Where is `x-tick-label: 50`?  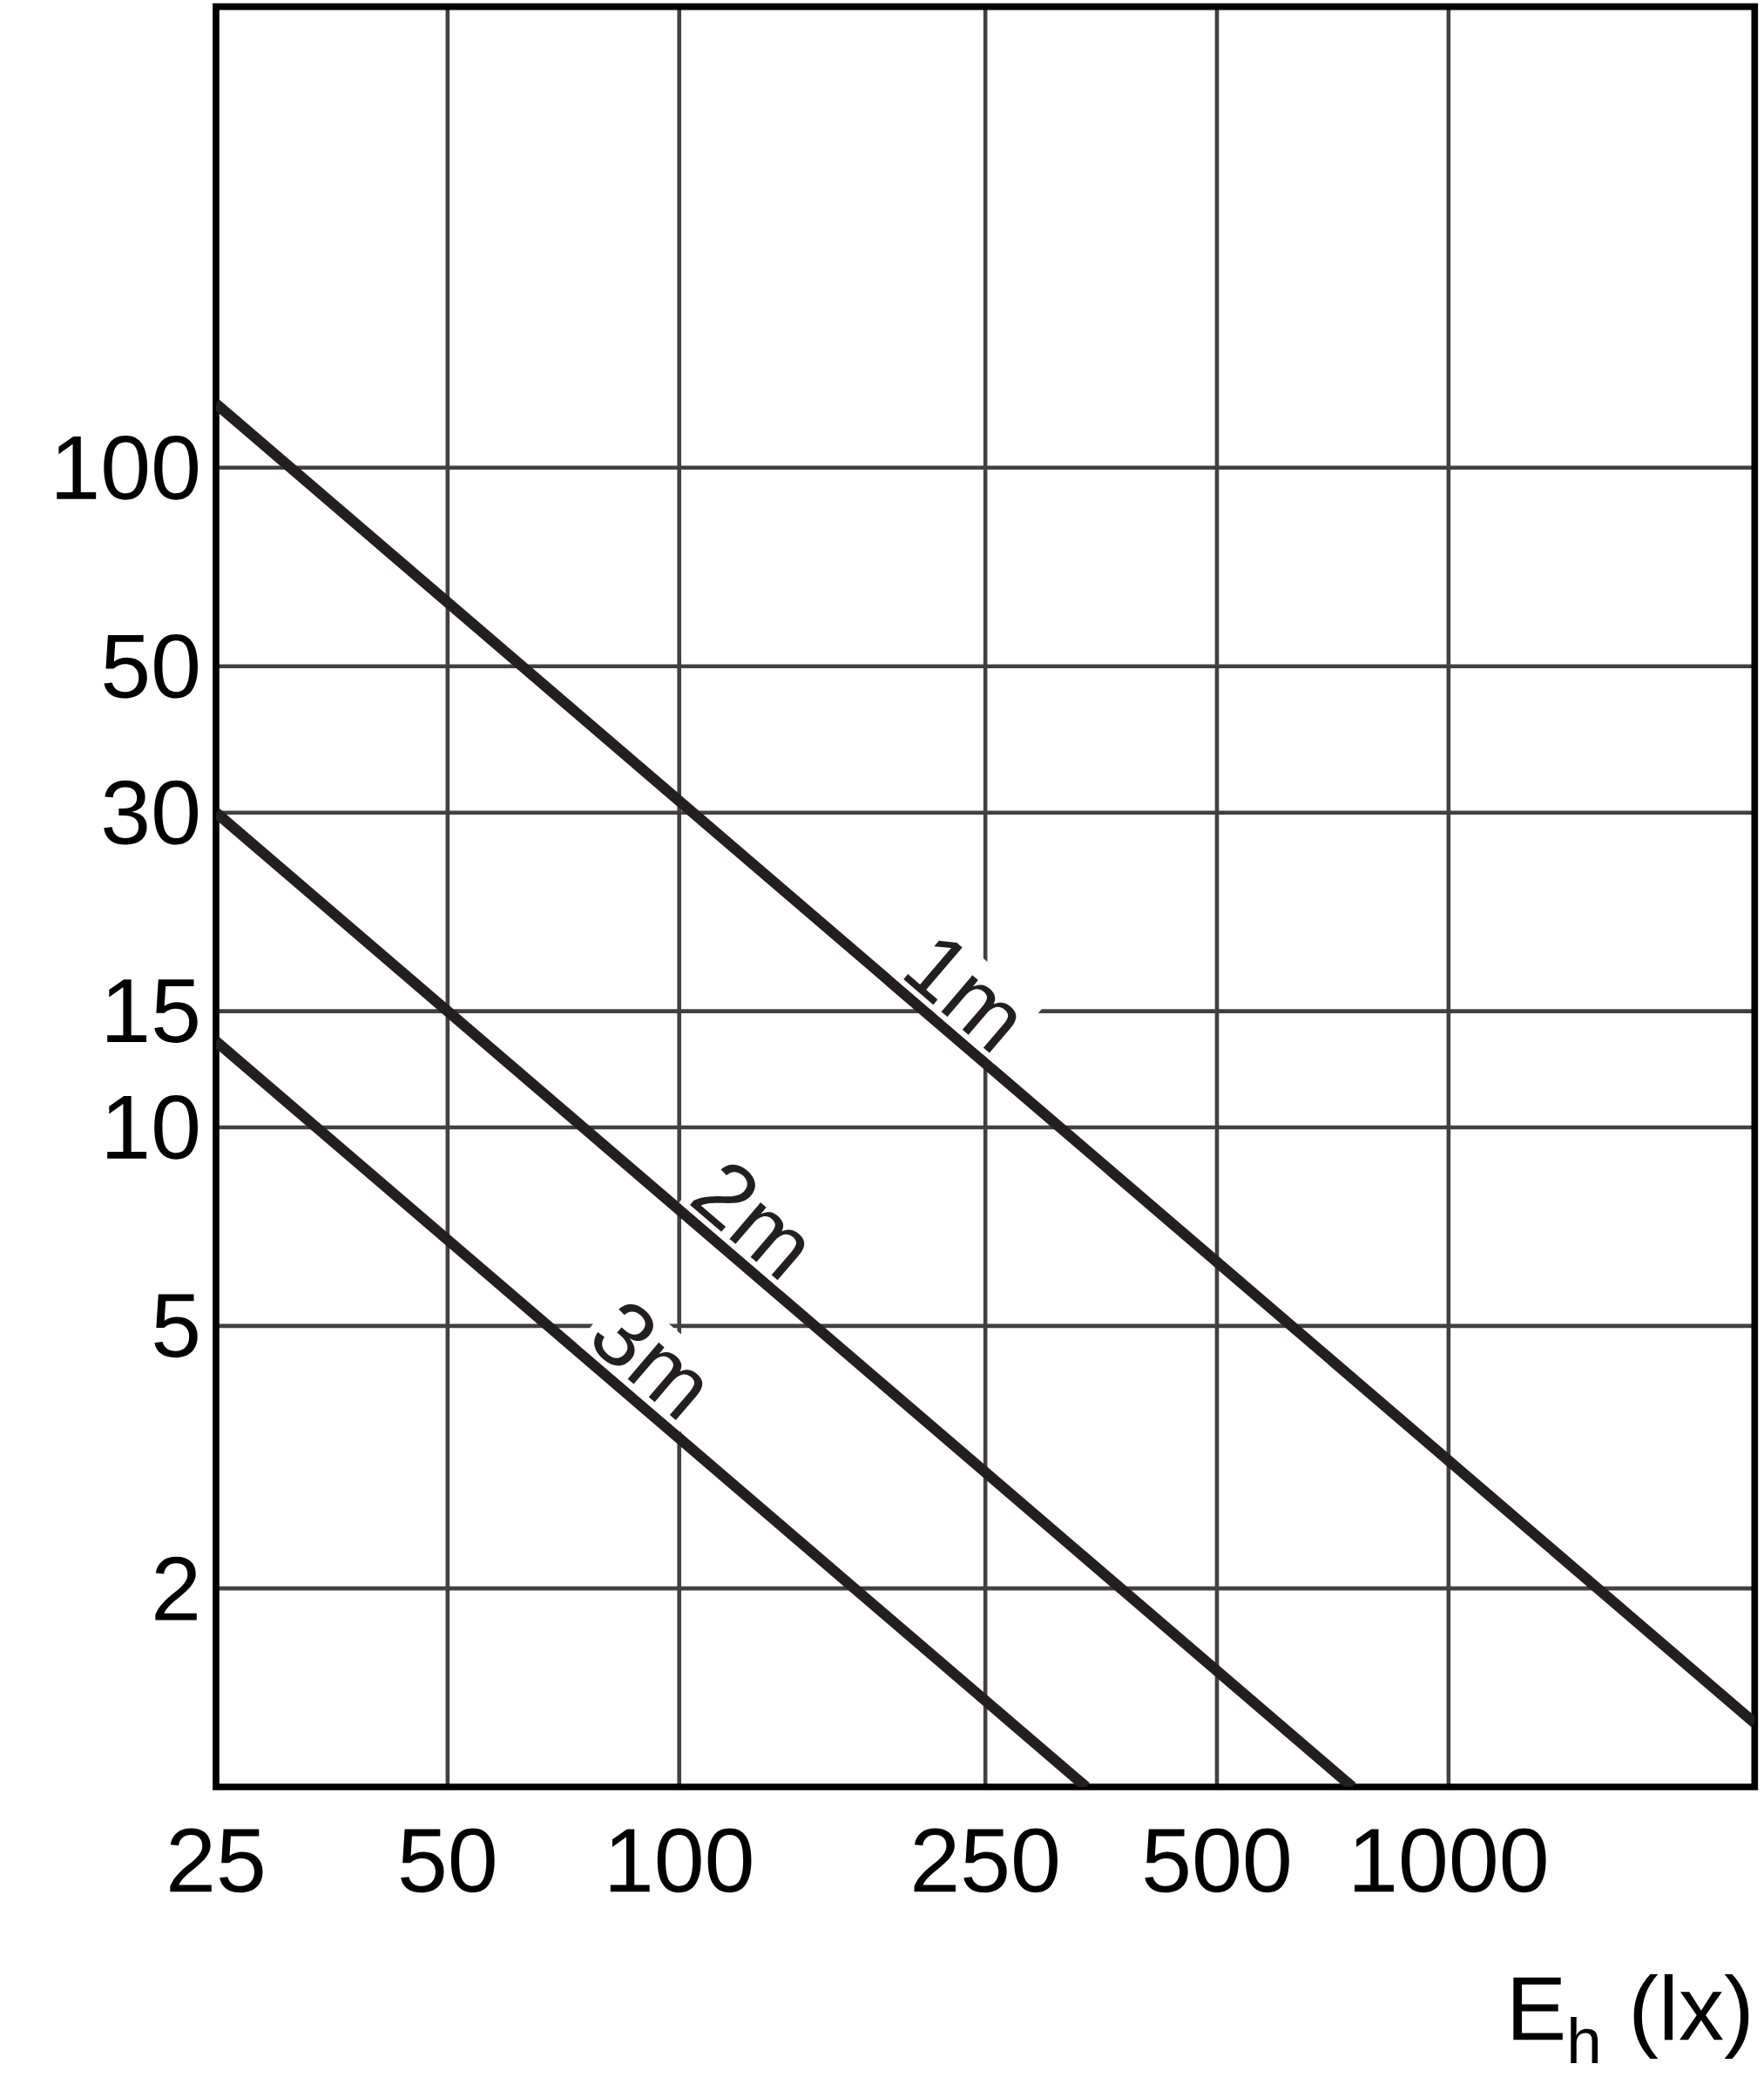 x-tick-label: 50 is located at coordinates (448, 1860).